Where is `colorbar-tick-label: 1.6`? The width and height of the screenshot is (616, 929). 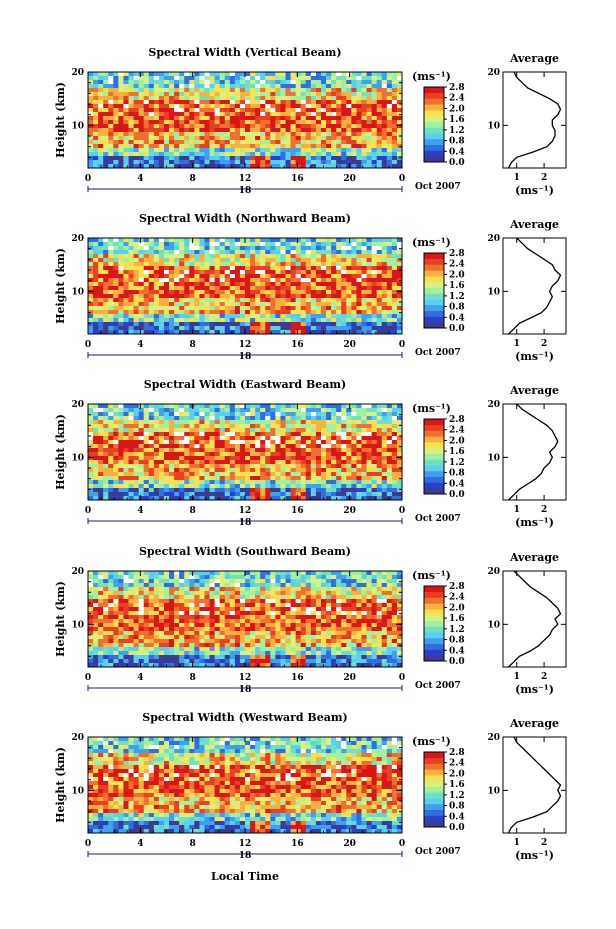
colorbar-tick-label: 1.6 is located at coordinates (457, 452).